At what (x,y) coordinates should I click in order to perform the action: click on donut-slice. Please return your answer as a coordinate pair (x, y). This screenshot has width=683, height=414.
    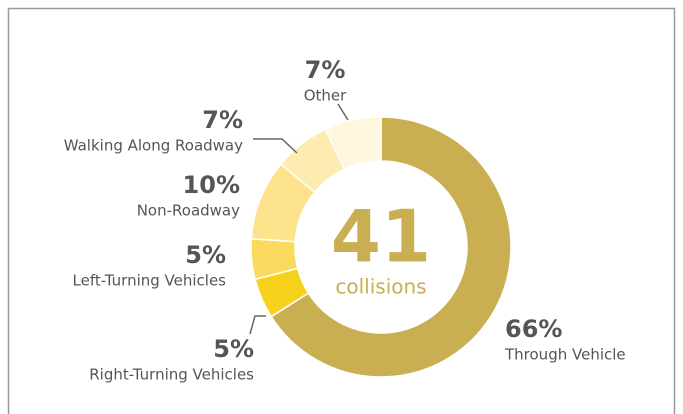
    Looking at the image, I should click on (353, 143).